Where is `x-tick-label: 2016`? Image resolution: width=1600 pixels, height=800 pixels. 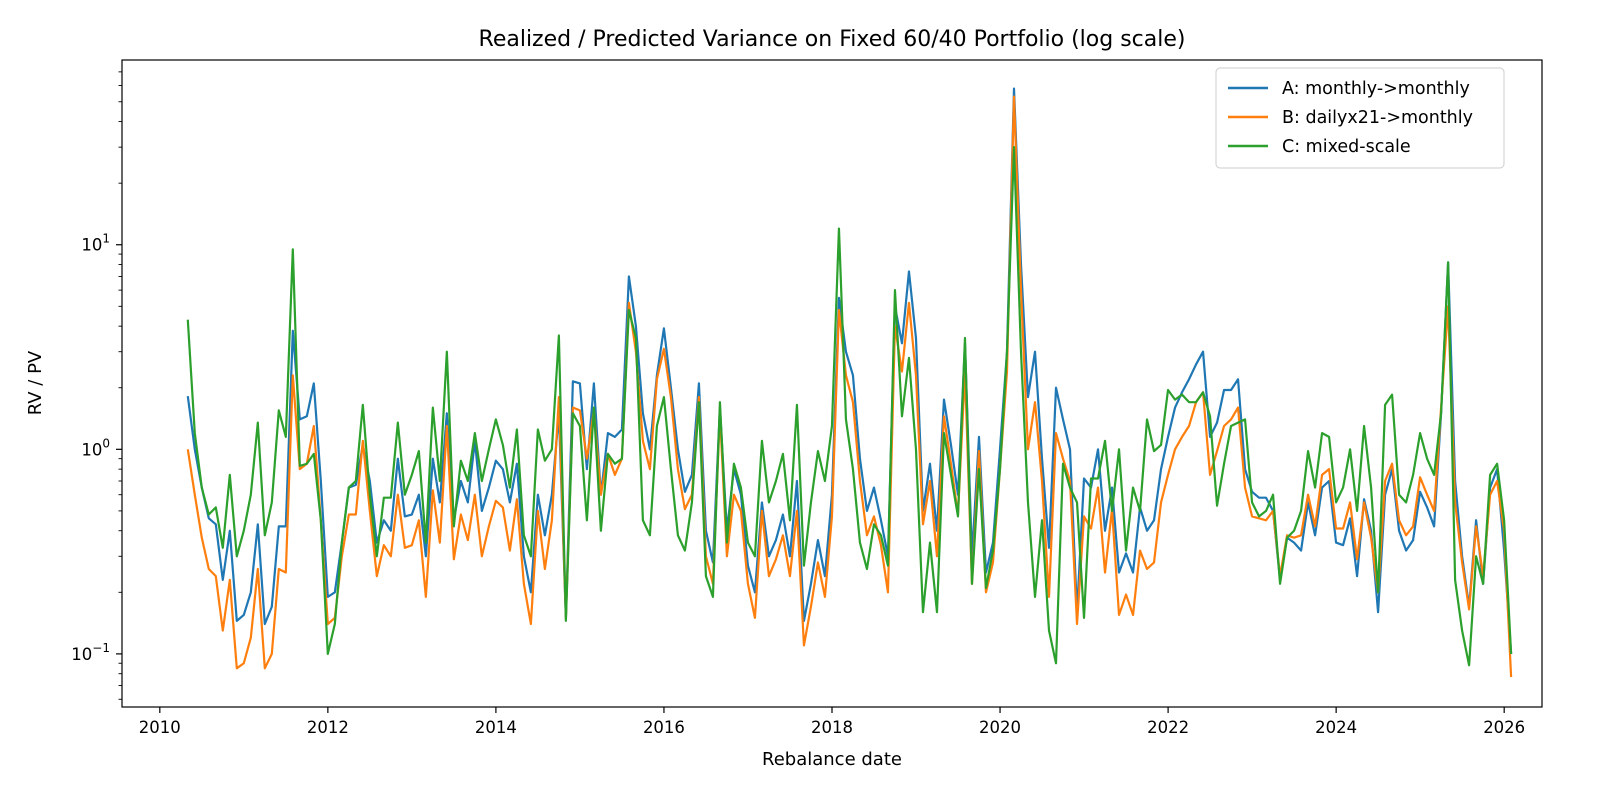
x-tick-label: 2016 is located at coordinates (664, 727).